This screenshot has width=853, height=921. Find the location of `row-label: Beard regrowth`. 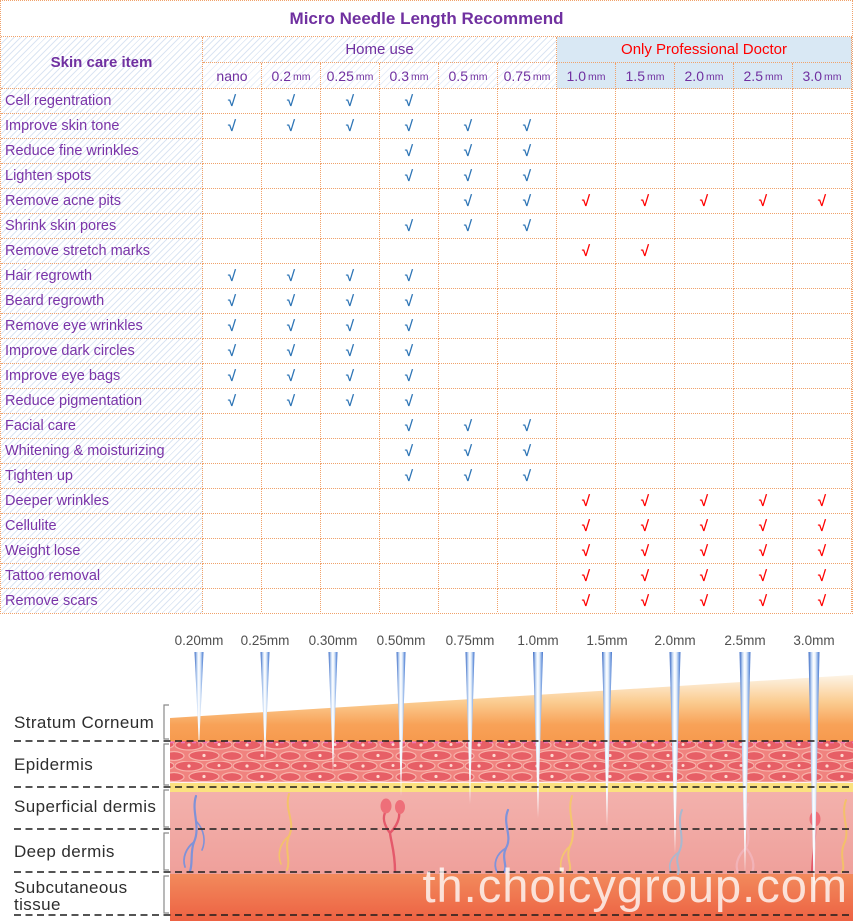

row-label: Beard regrowth is located at coordinates (102, 301).